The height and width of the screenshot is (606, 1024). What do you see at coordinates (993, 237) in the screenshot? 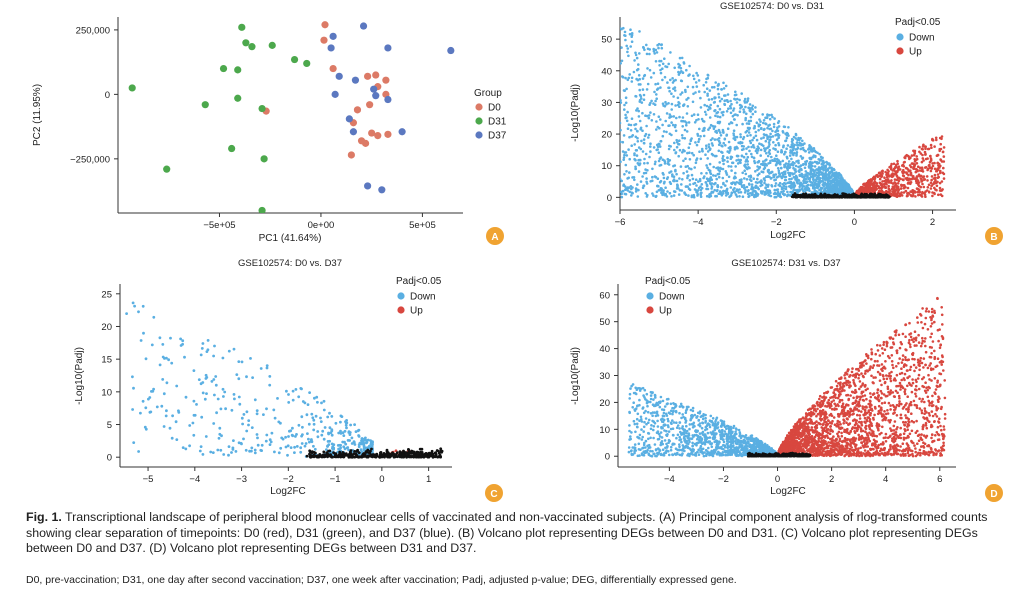
I see `panel-b-badge-letter: B` at bounding box center [993, 237].